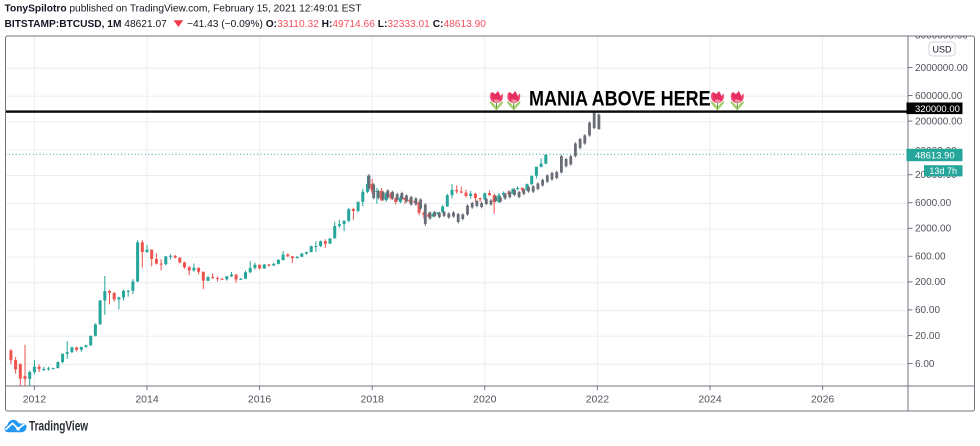 This screenshot has height=446, width=980. Describe the element at coordinates (943, 171) in the screenshot. I see `svg-text: 13d 7h` at that location.